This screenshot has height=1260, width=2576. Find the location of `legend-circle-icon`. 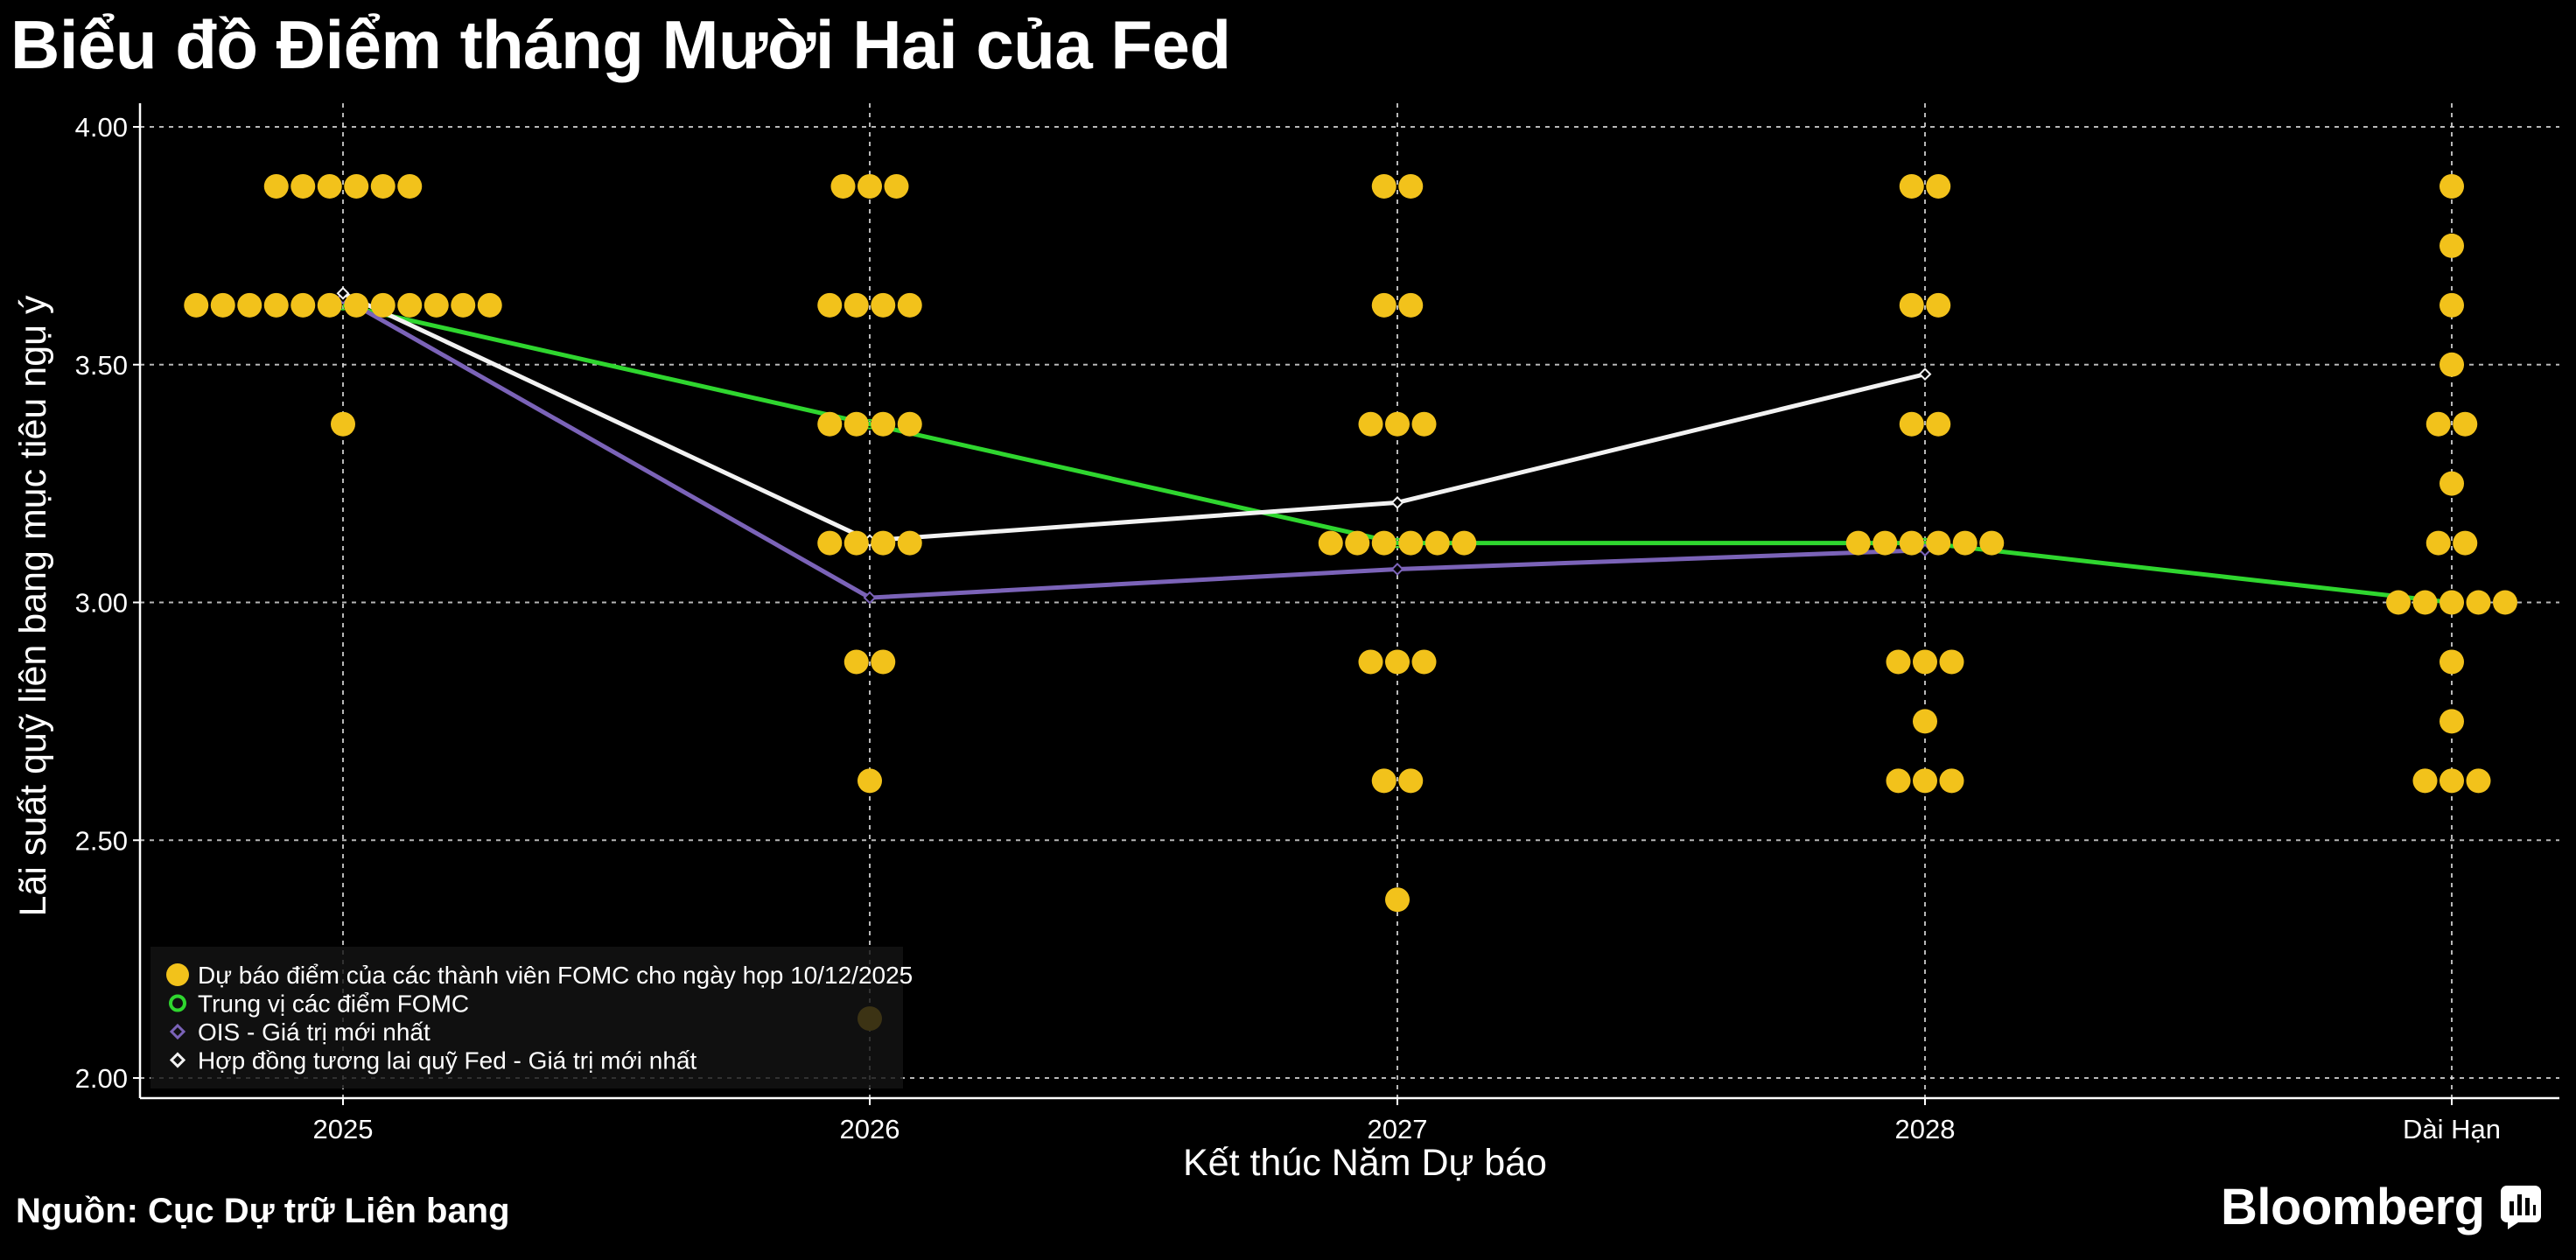

legend-circle-icon is located at coordinates (177, 1003).